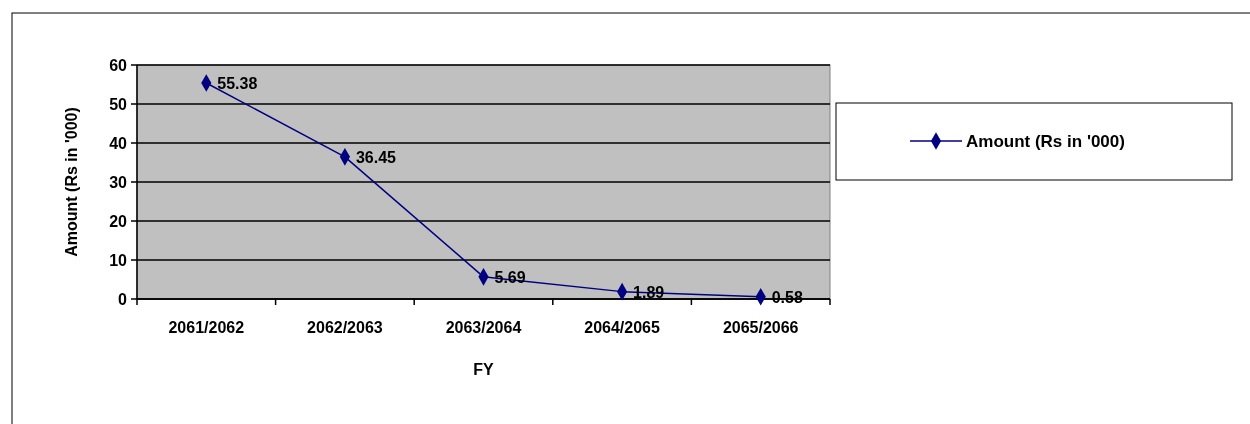 The width and height of the screenshot is (1250, 424). I want to click on y-tick-label: 0, so click(123, 299).